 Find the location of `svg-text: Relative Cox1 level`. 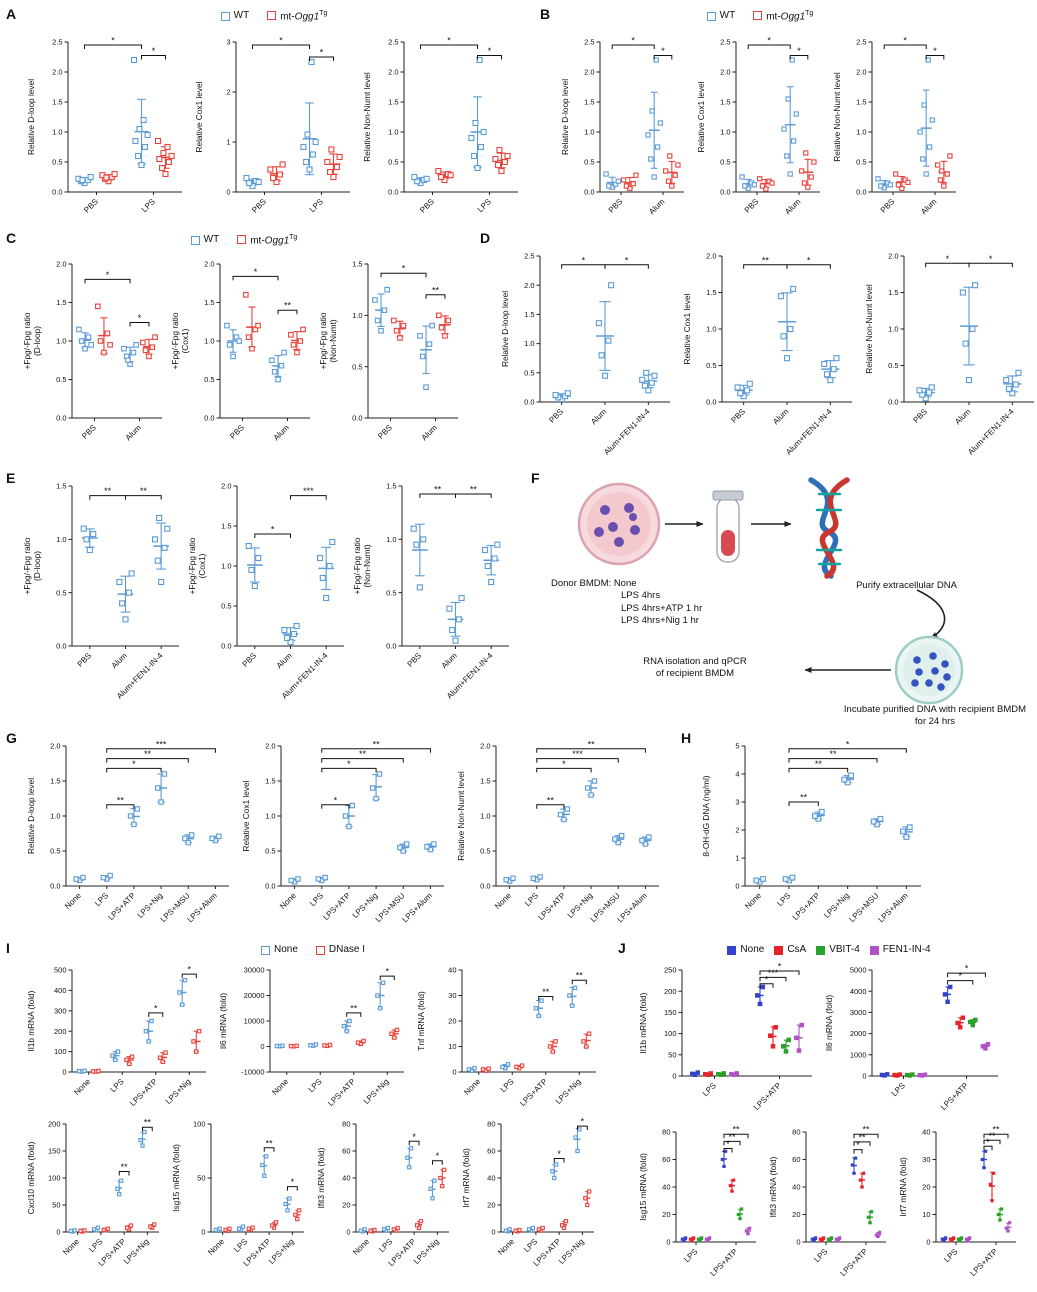

svg-text: Relative Cox1 level is located at coordinates (701, 116).